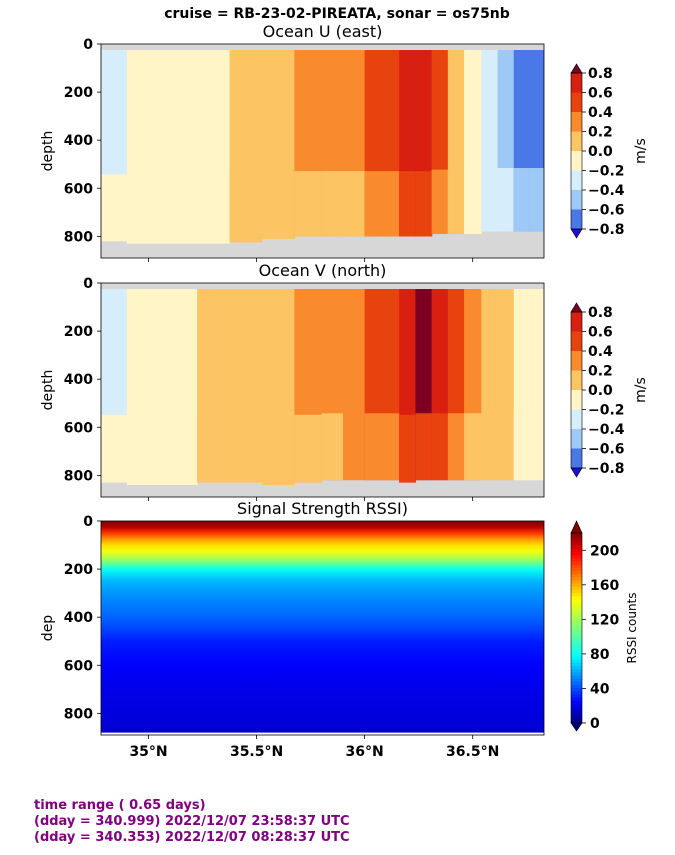  Describe the element at coordinates (78, 666) in the screenshot. I see `y-tick-label: 600` at that location.